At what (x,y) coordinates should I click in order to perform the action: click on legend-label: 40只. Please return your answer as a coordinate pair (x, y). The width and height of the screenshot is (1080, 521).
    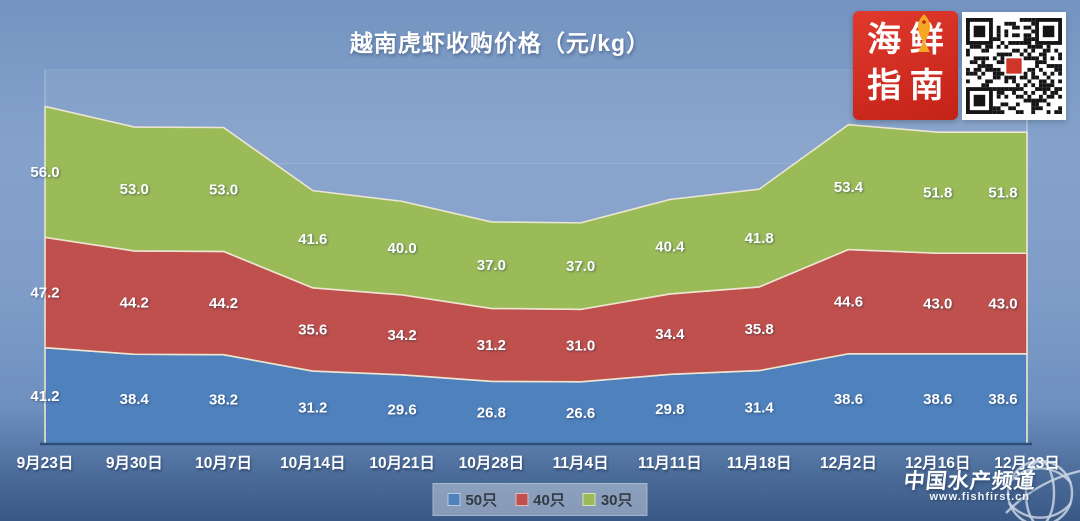
    Looking at the image, I should click on (549, 500).